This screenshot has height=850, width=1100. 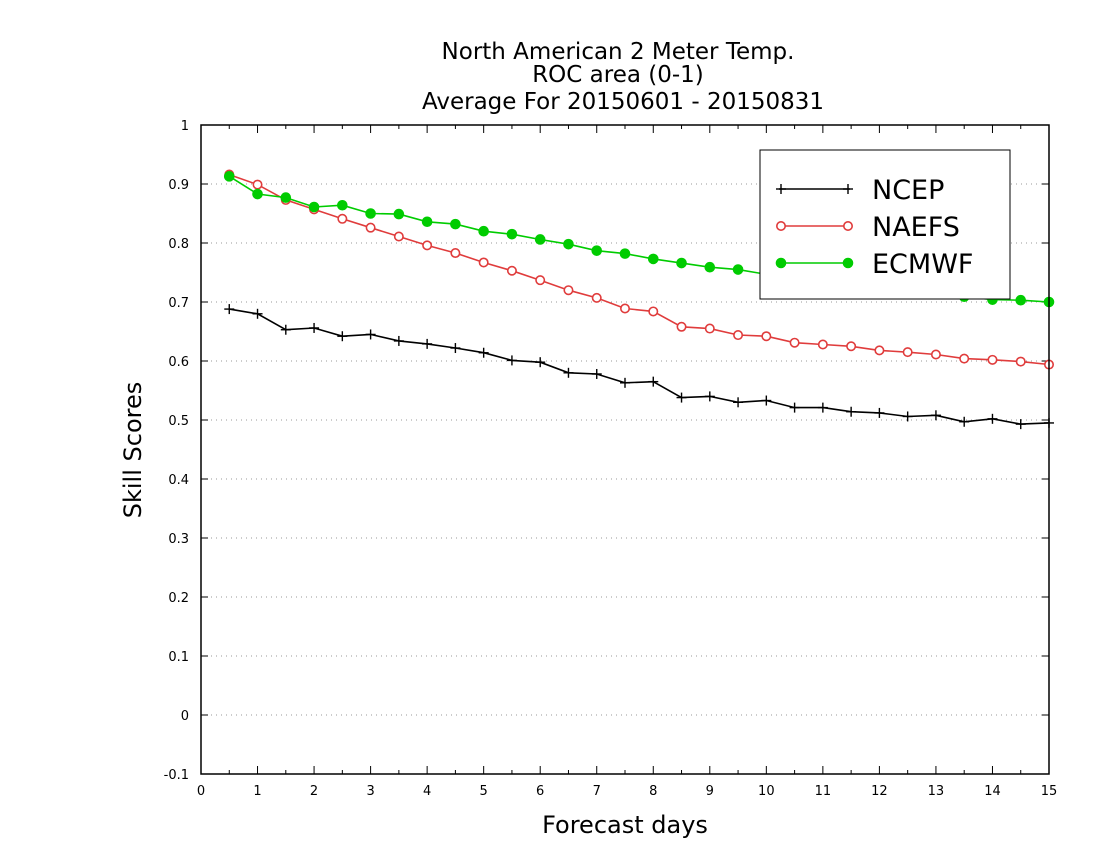 I want to click on series-line-ncep, so click(x=639, y=366).